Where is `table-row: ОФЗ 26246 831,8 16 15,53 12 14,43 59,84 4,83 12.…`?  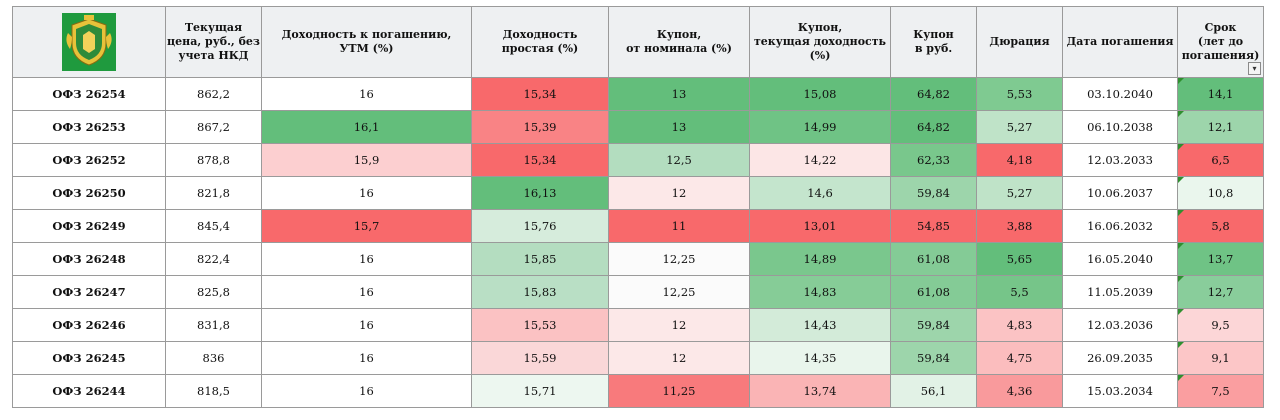 table-row: ОФЗ 26246 831,8 16 15,53 12 14,43 59,84 4,83 12.… is located at coordinates (638, 325).